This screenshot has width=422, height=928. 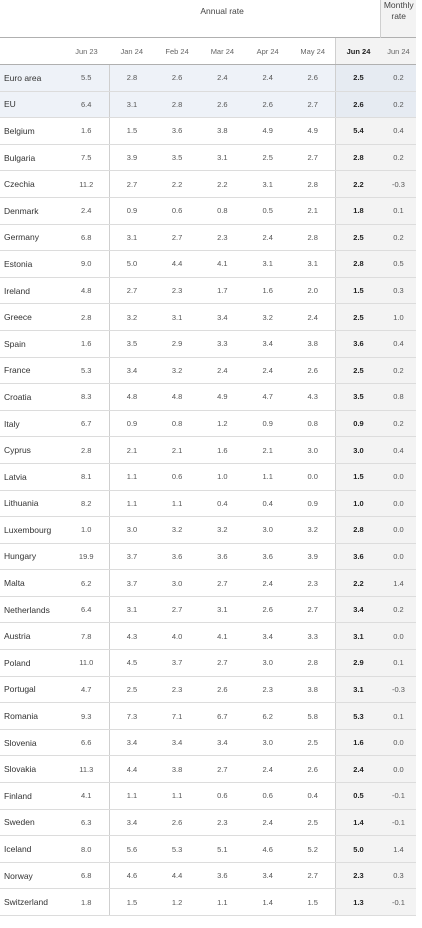 I want to click on table-row: Switzerland 1.8 1.5 1.2 1.1 1.4 1.5 1.3 -0.1, so click(x=208, y=902).